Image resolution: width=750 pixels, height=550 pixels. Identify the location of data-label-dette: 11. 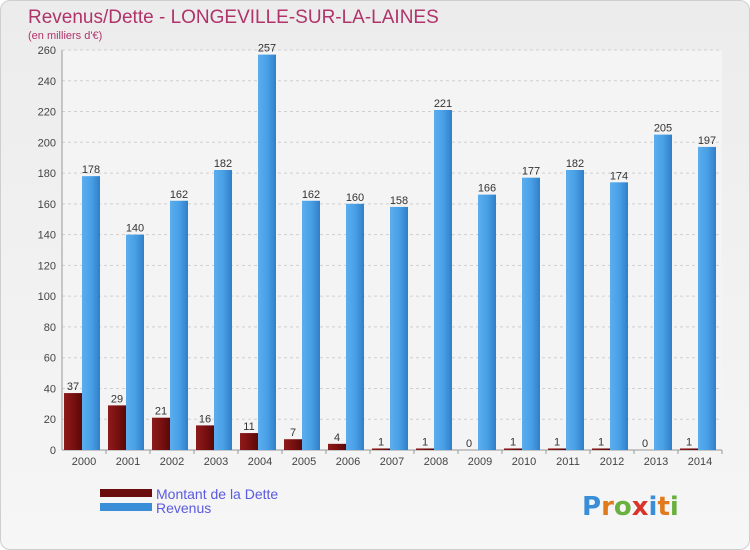
(248, 427).